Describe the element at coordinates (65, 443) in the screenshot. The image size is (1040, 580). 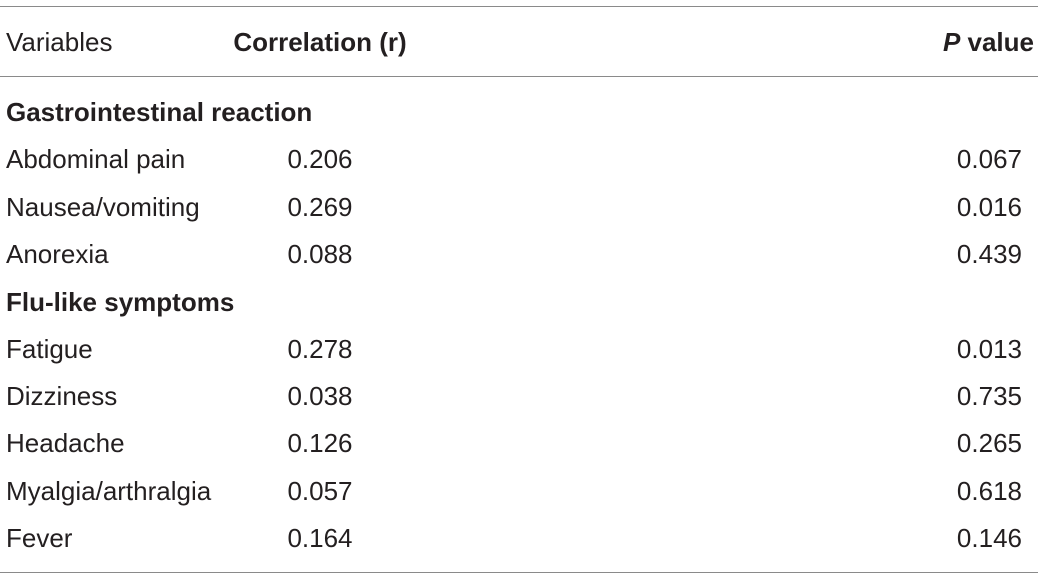
I see `variable-cell: Headache` at that location.